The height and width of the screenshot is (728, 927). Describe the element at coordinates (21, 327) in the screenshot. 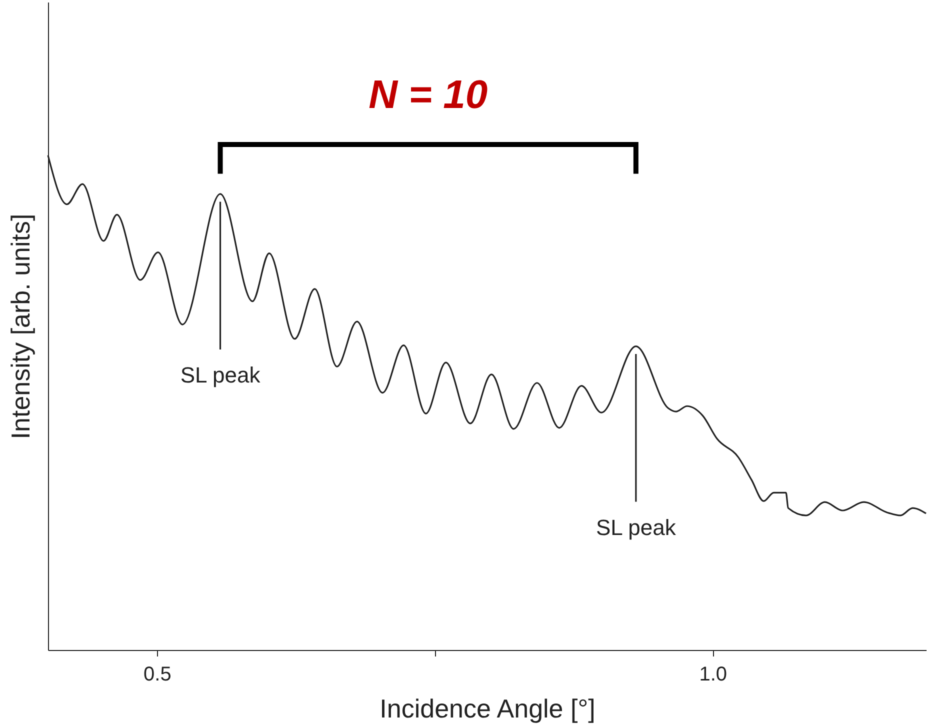

I see `y-axis-title: Intensity [arb. units]` at that location.